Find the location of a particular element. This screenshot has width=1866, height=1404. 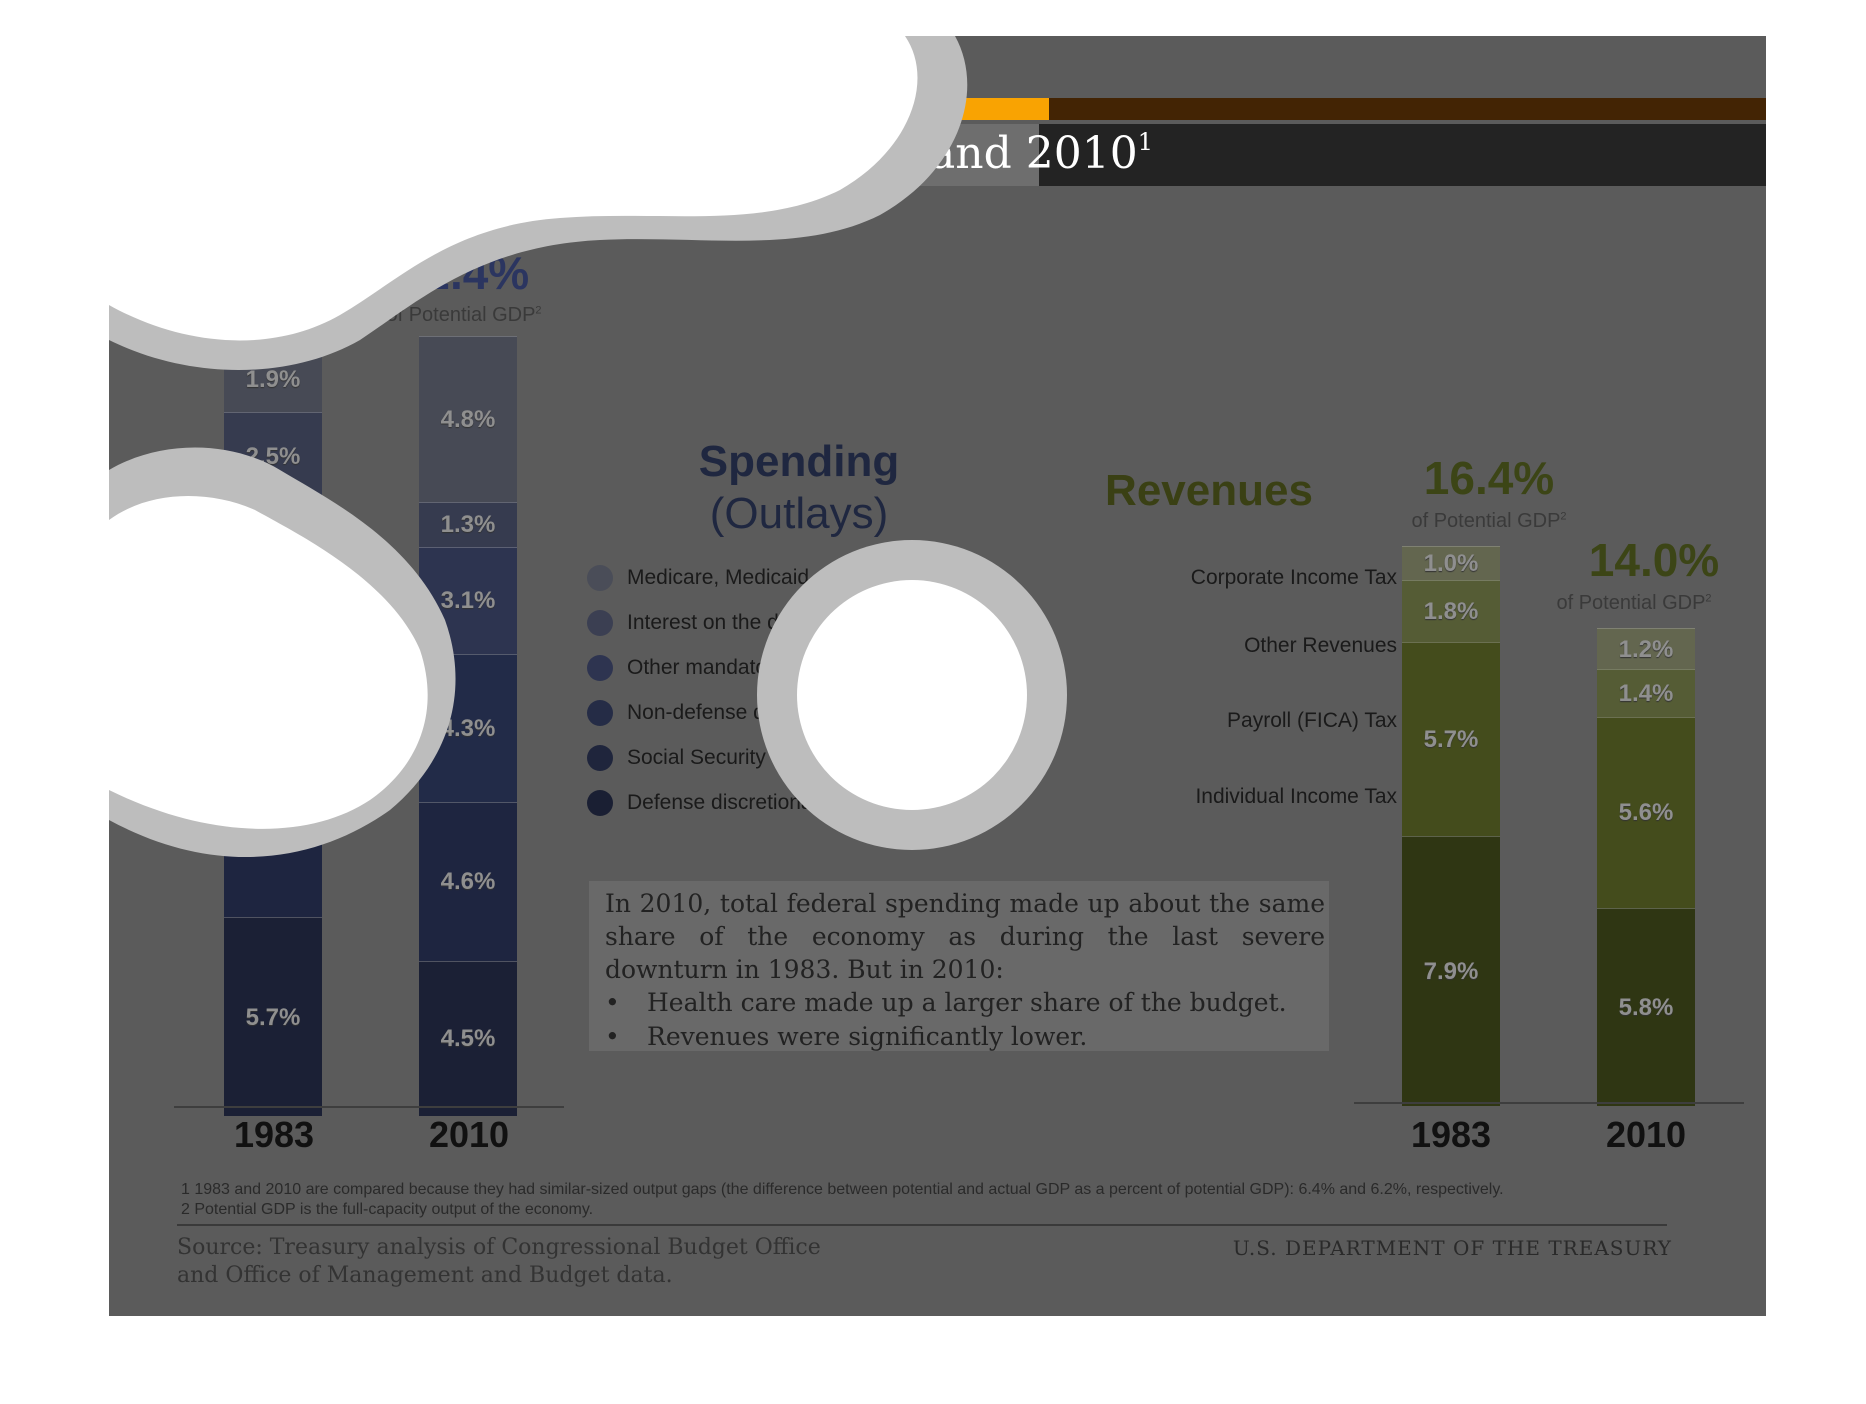

spending-1983-segment-label: 1.9% is located at coordinates (273, 380).